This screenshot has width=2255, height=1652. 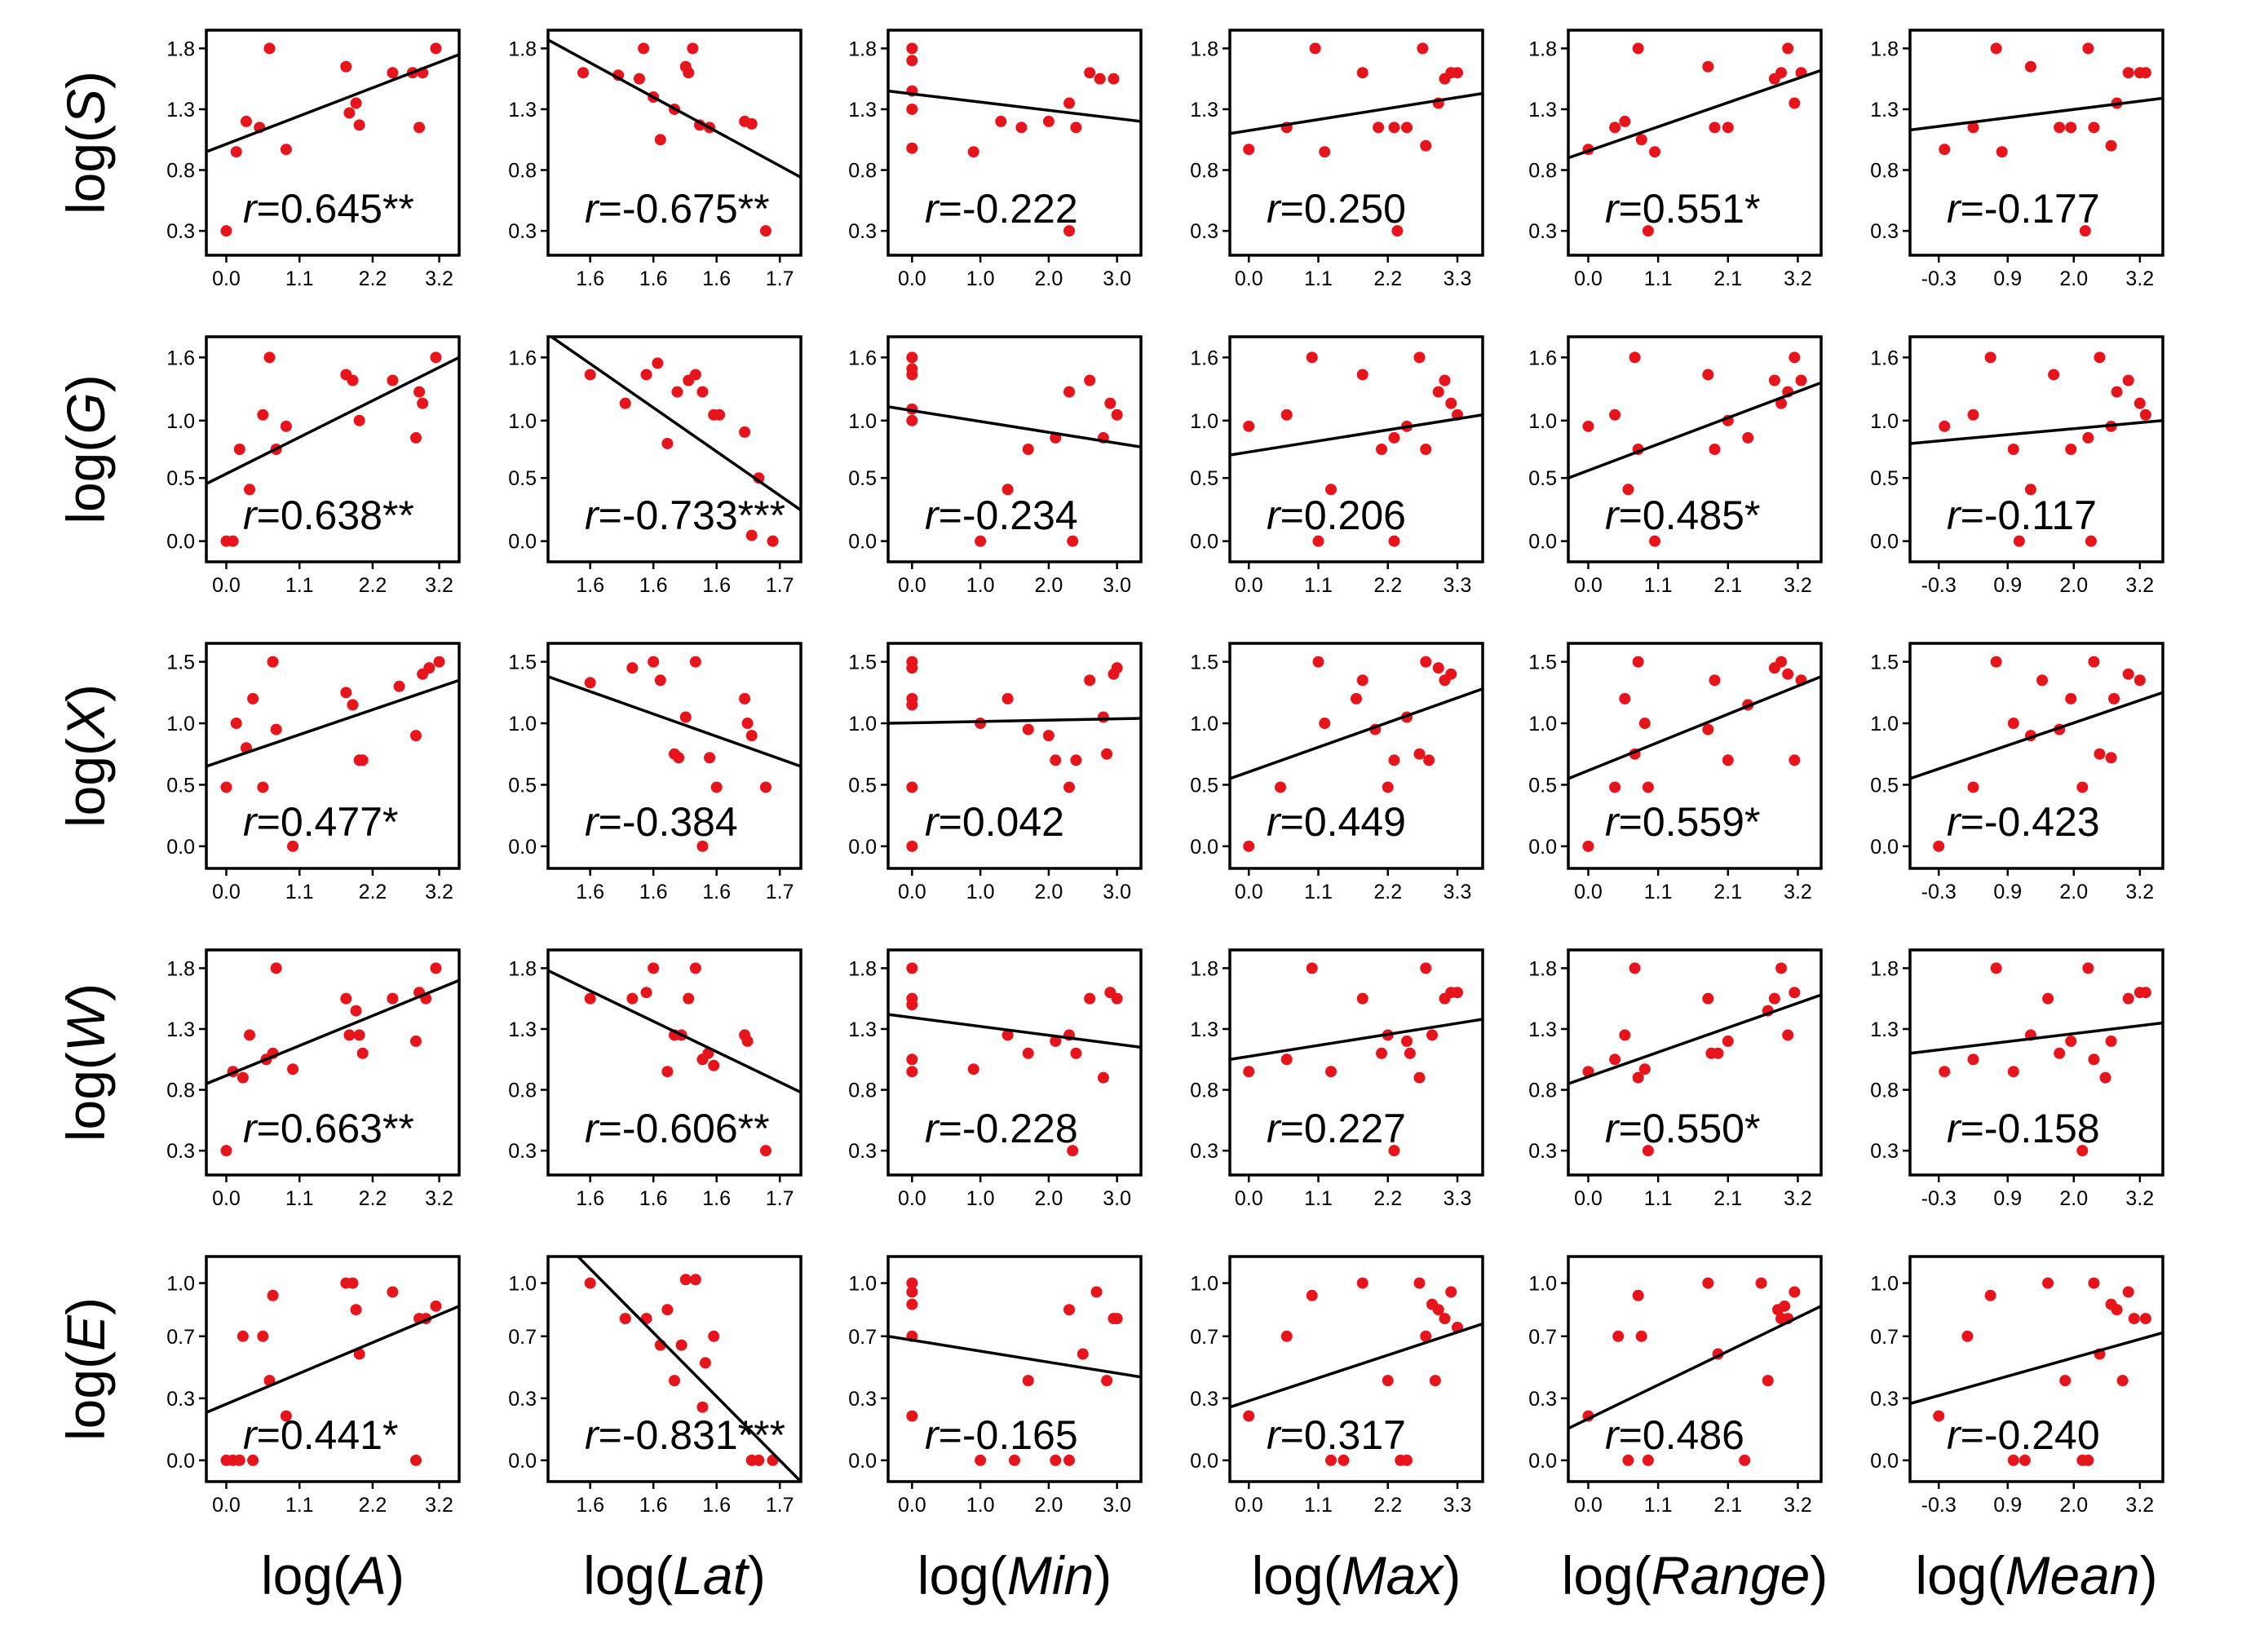 What do you see at coordinates (2023, 1435) in the screenshot?
I see `correlation-label: r=-0.240` at bounding box center [2023, 1435].